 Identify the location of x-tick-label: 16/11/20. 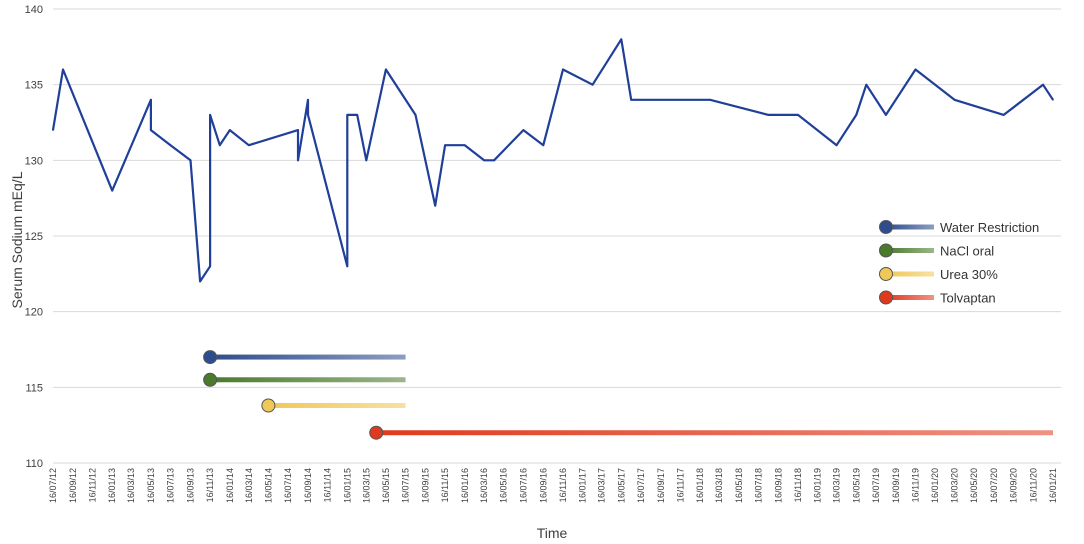
(1033, 485).